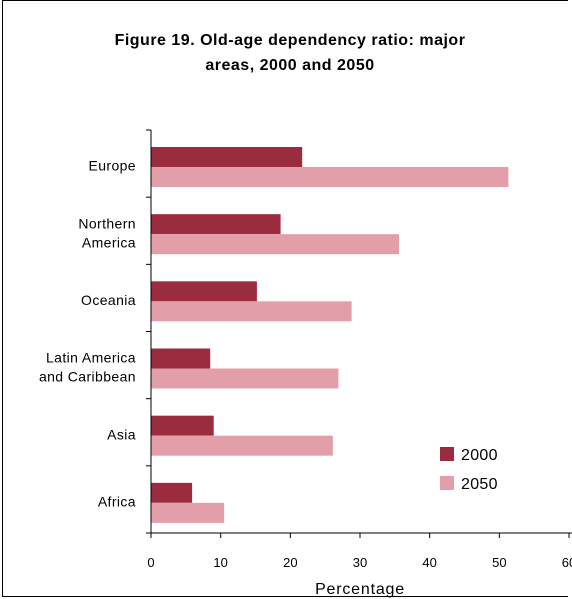  What do you see at coordinates (499, 562) in the screenshot?
I see `x-tick-label: 50` at bounding box center [499, 562].